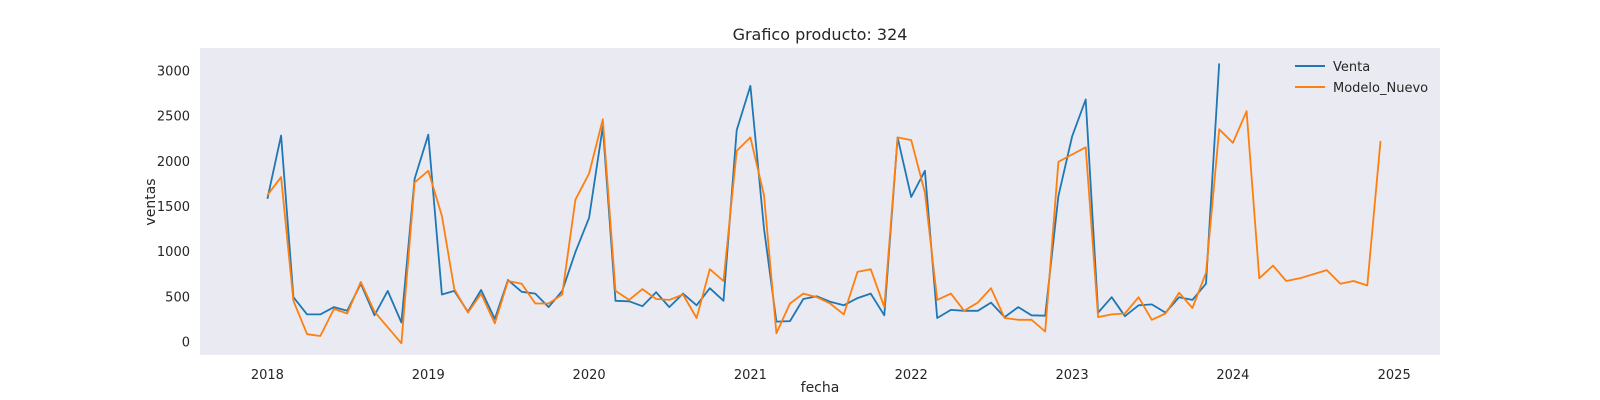 Image resolution: width=1600 pixels, height=400 pixels. I want to click on chart-title: Grafico producto: 324, so click(820, 34).